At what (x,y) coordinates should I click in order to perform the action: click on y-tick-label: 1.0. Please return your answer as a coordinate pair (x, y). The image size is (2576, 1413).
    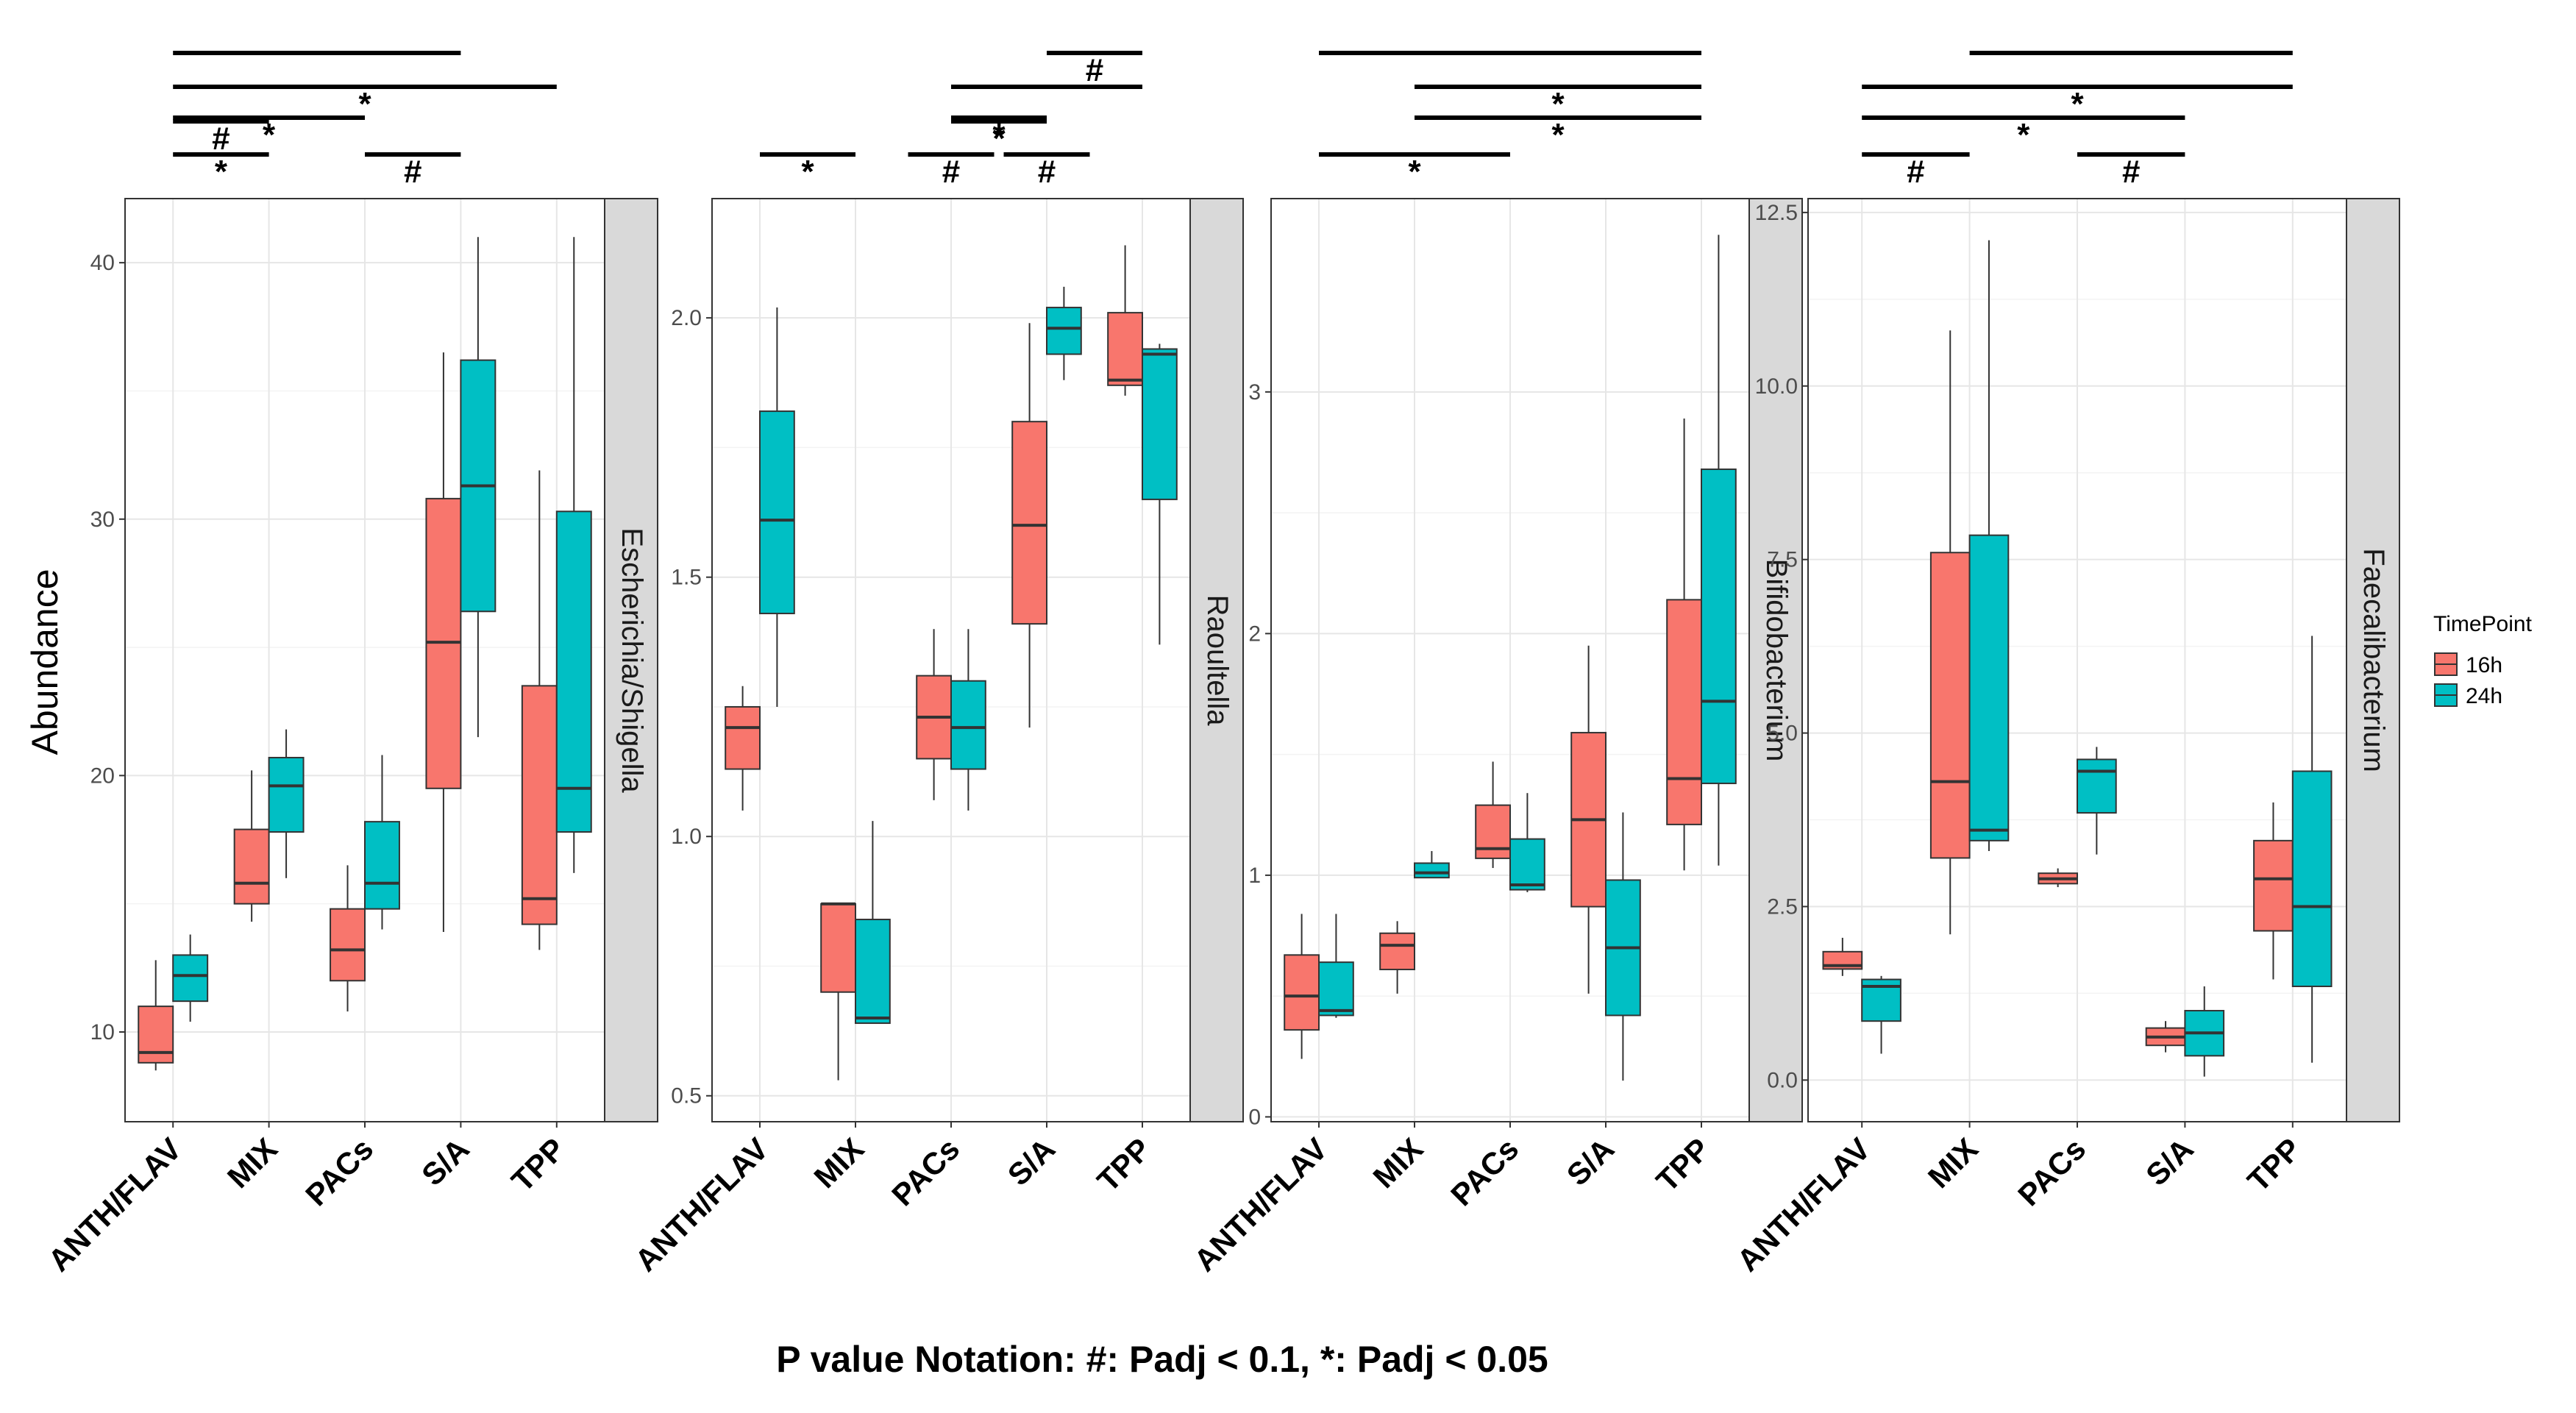
    Looking at the image, I should click on (686, 837).